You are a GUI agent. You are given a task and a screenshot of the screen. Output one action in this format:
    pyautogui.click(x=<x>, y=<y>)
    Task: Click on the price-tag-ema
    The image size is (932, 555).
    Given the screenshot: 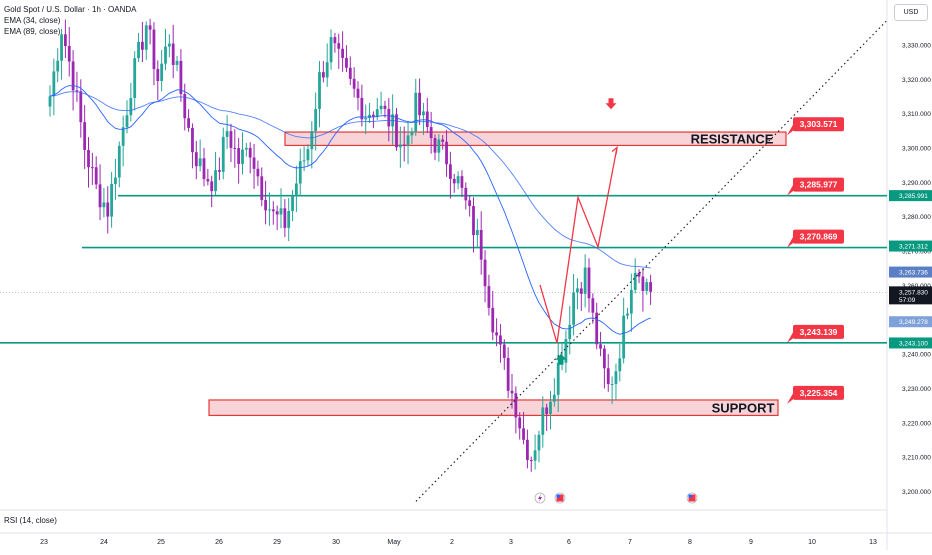 What is the action you would take?
    pyautogui.click(x=910, y=272)
    